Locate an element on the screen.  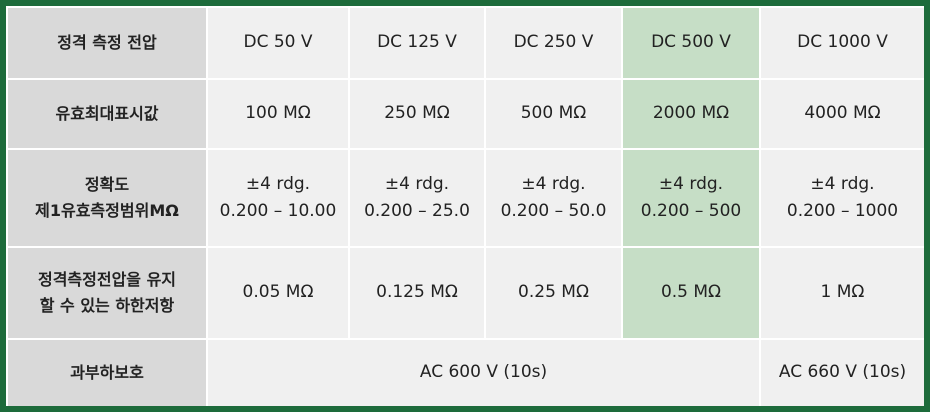
cell: 2000 MΩ is located at coordinates (691, 114).